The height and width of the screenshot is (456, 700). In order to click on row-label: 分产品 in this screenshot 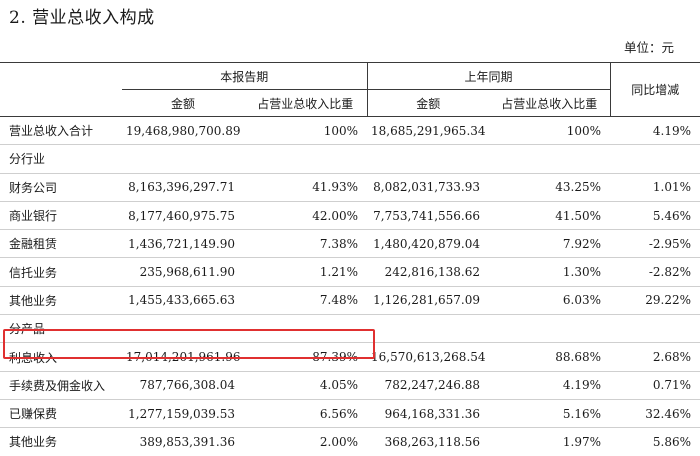, I will do `click(61, 329)`.